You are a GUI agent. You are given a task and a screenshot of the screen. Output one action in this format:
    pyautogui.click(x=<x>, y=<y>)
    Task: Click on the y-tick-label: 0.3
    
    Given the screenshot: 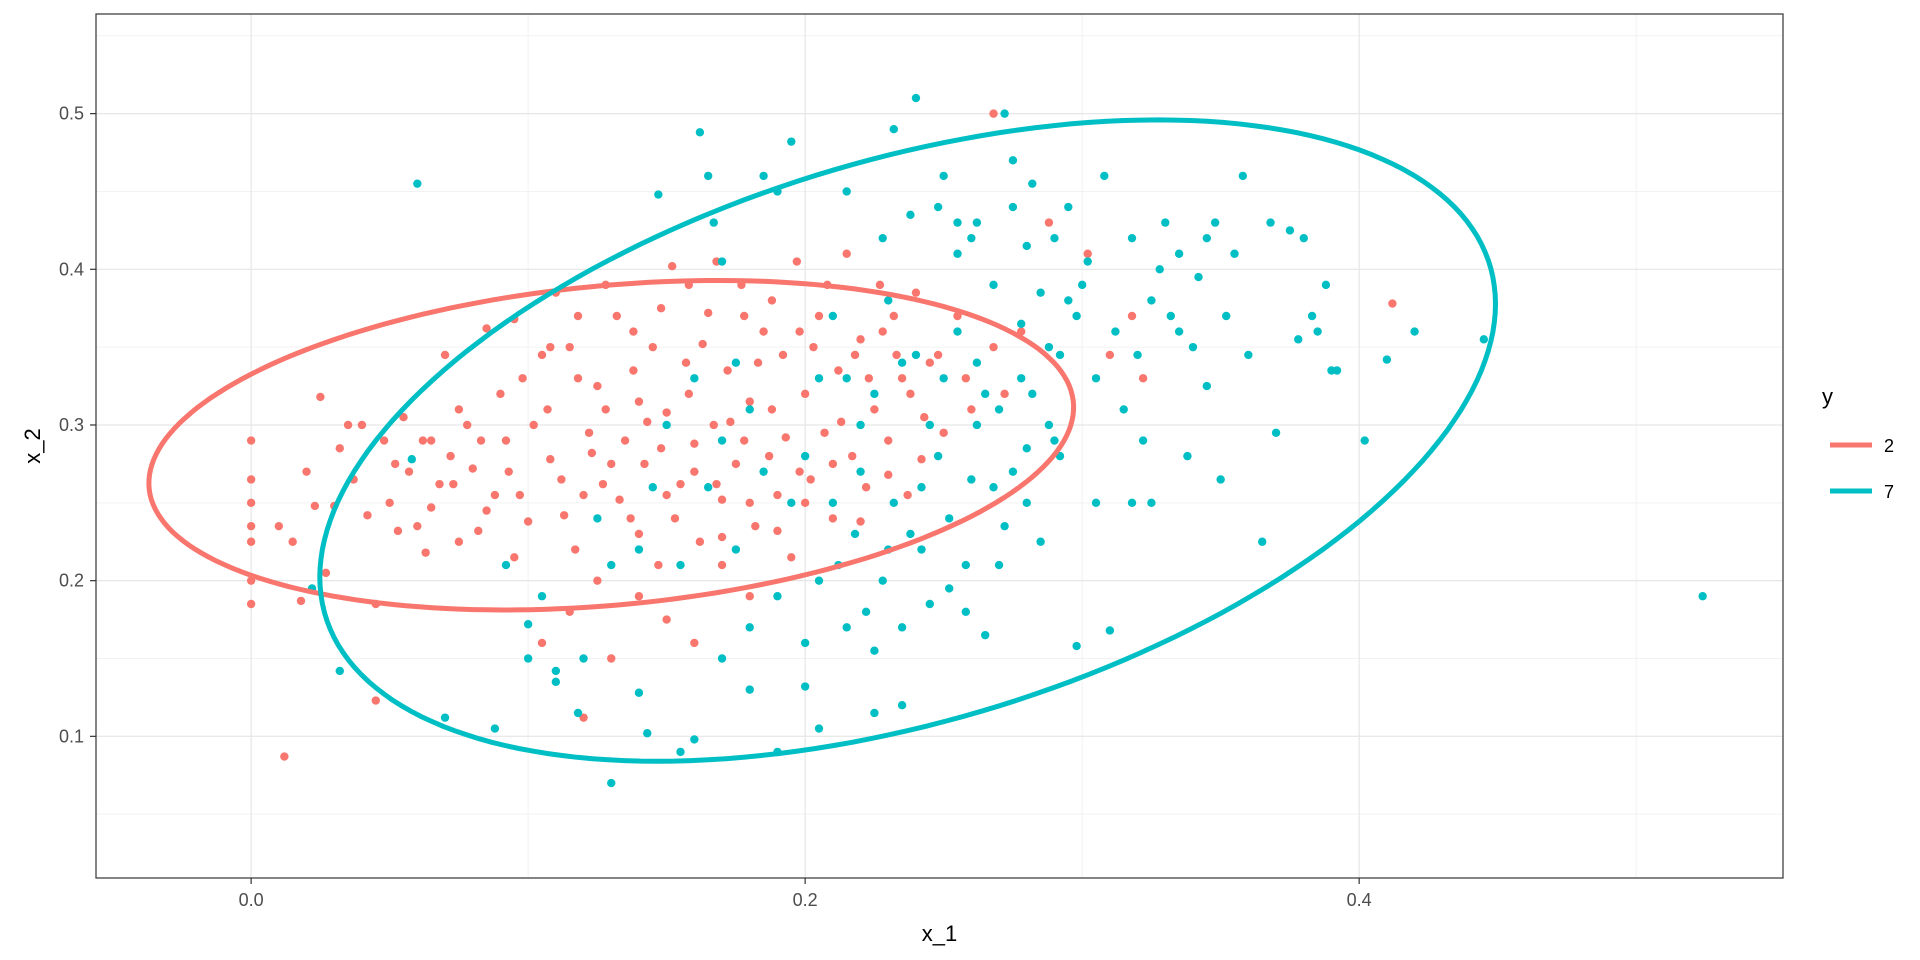 What is the action you would take?
    pyautogui.click(x=71, y=425)
    